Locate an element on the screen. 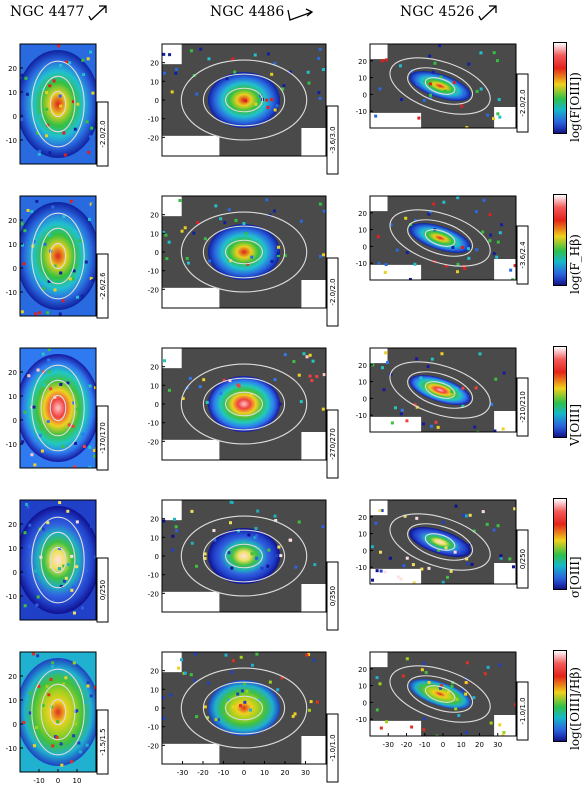  range-label: 0/250 is located at coordinates (103, 590).